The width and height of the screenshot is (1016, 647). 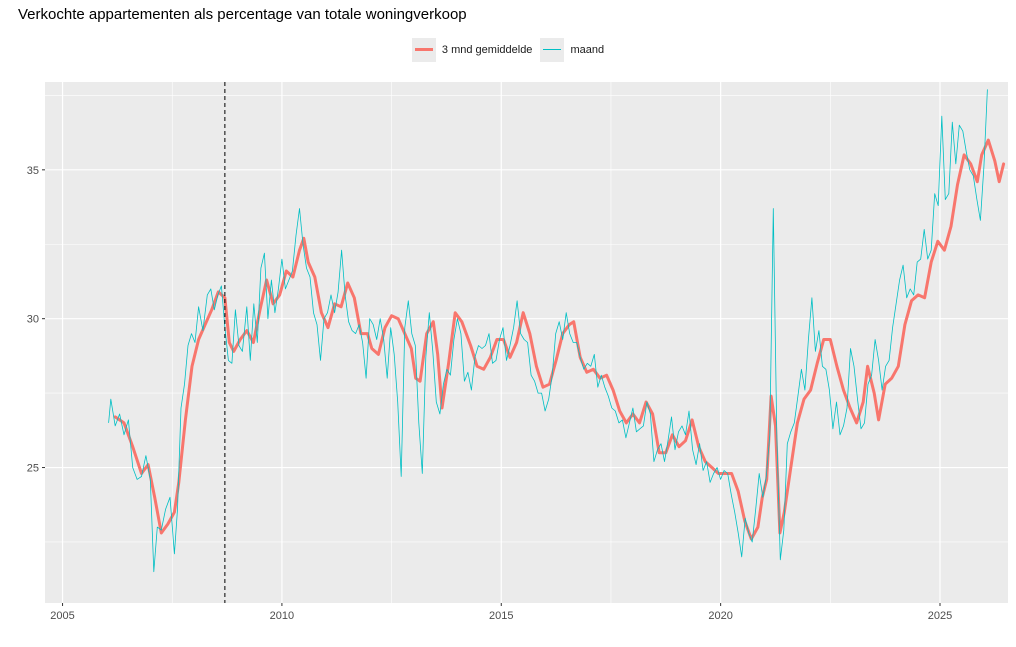 What do you see at coordinates (33, 320) in the screenshot?
I see `y-tick-label: 30` at bounding box center [33, 320].